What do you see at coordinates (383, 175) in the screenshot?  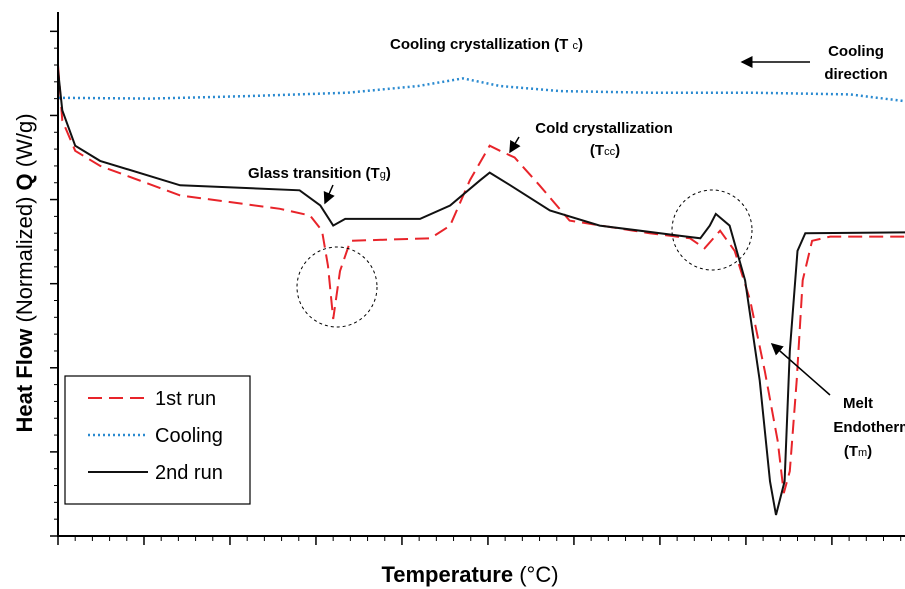 I see `annotation-part: g` at bounding box center [383, 175].